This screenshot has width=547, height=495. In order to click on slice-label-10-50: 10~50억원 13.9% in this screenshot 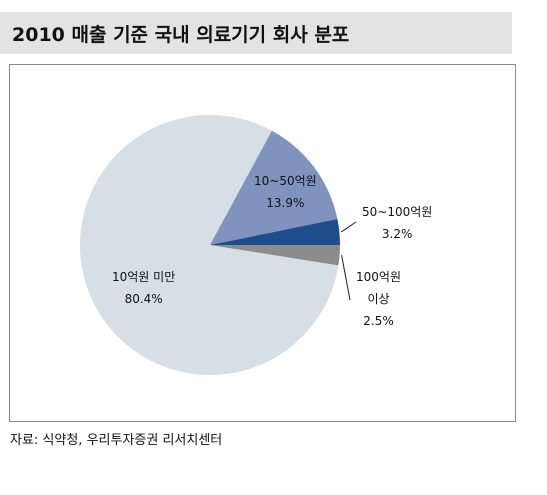, I will do `click(285, 192)`.